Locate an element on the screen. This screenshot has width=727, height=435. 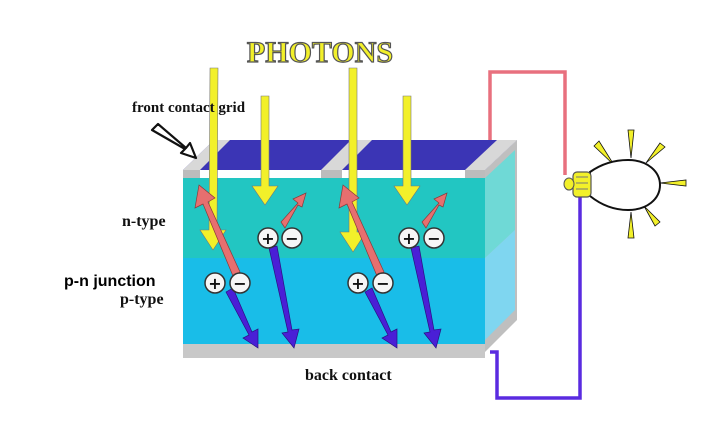
label-p-type: p-type is located at coordinates (142, 299).